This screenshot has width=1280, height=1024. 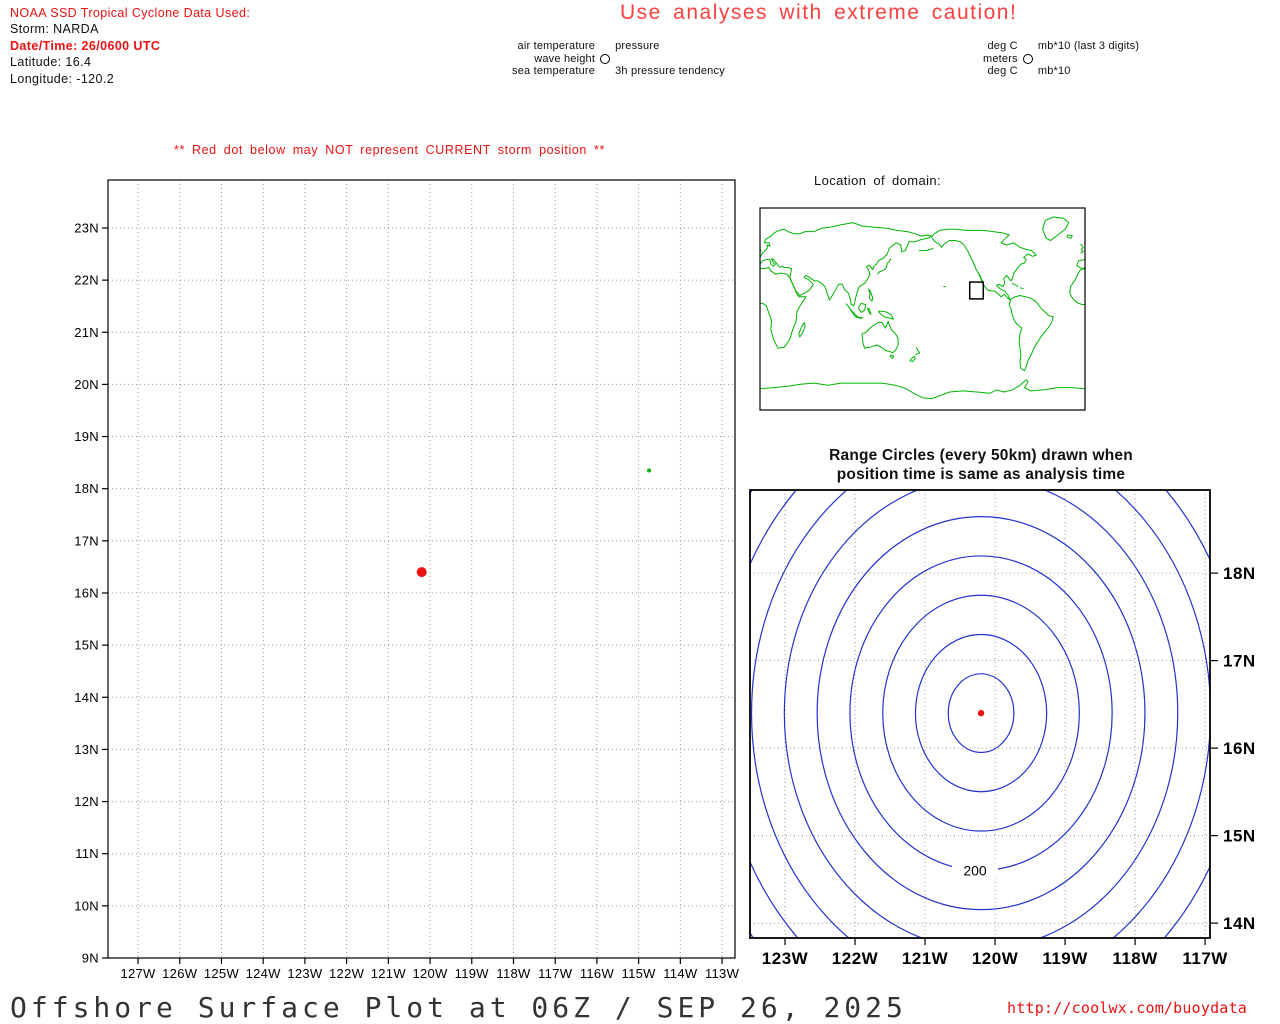 I want to click on range-circle-250km, so click(x=981, y=713).